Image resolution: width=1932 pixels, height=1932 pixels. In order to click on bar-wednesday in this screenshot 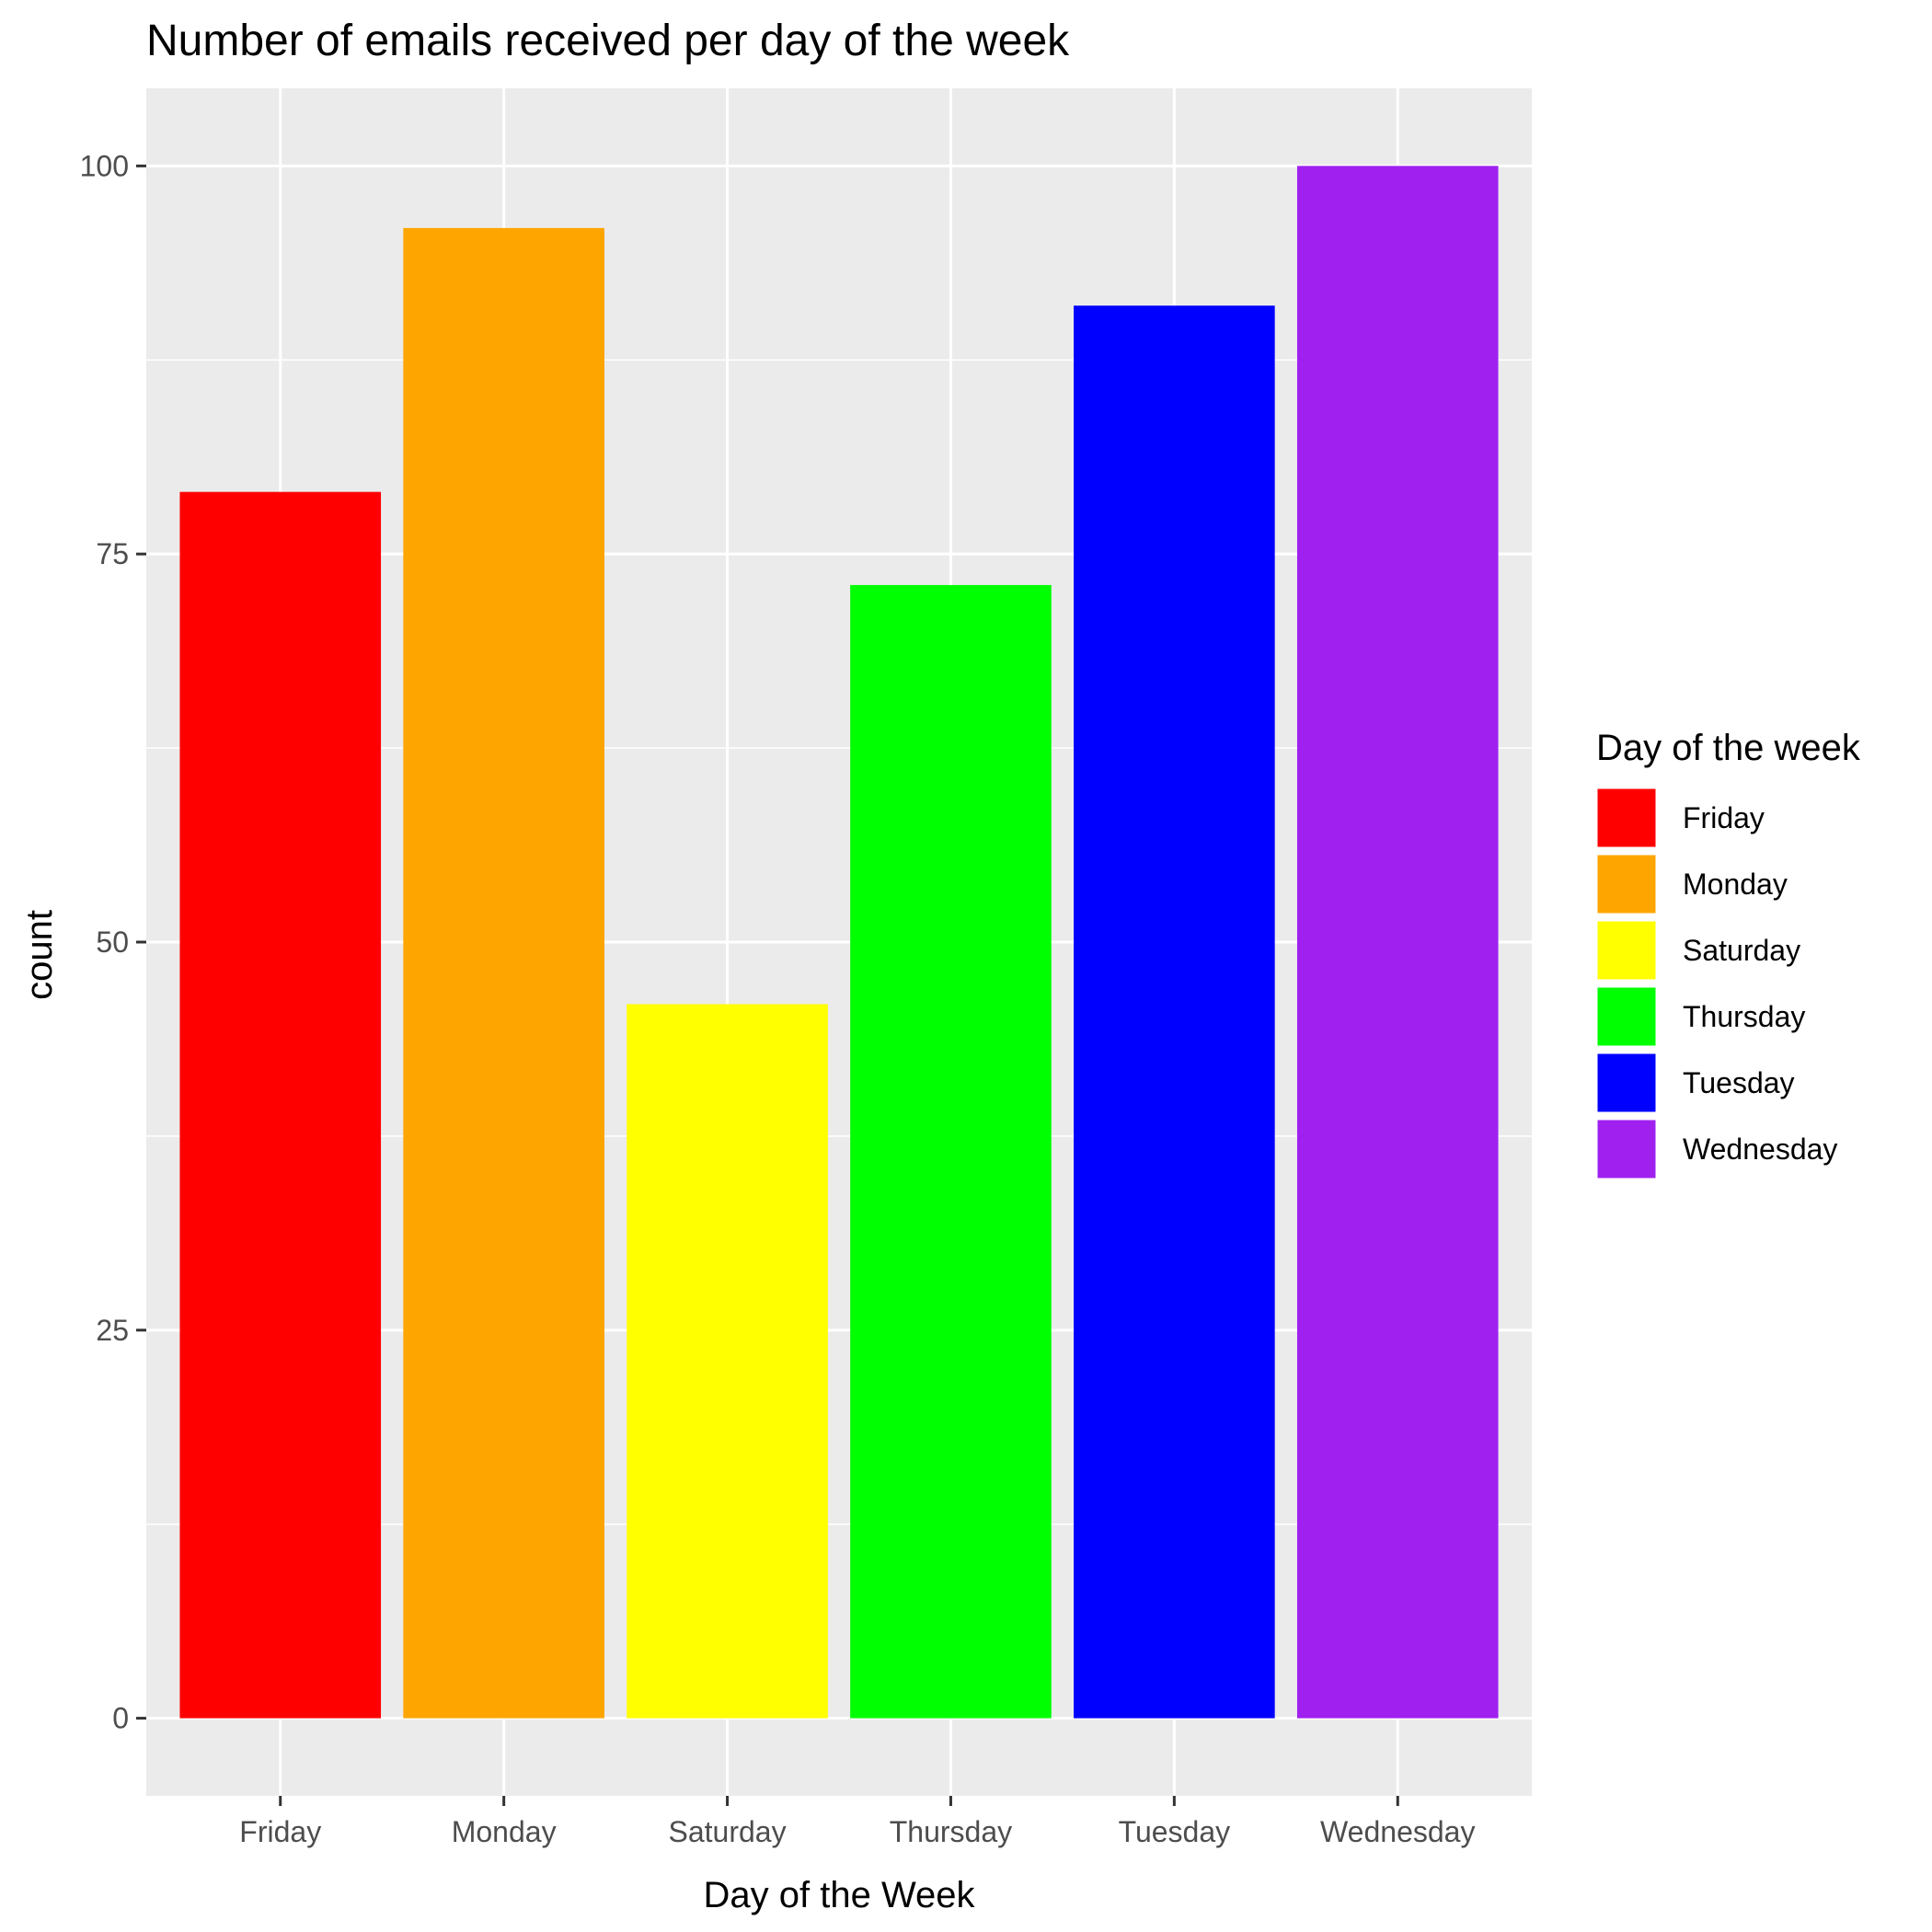, I will do `click(1397, 942)`.